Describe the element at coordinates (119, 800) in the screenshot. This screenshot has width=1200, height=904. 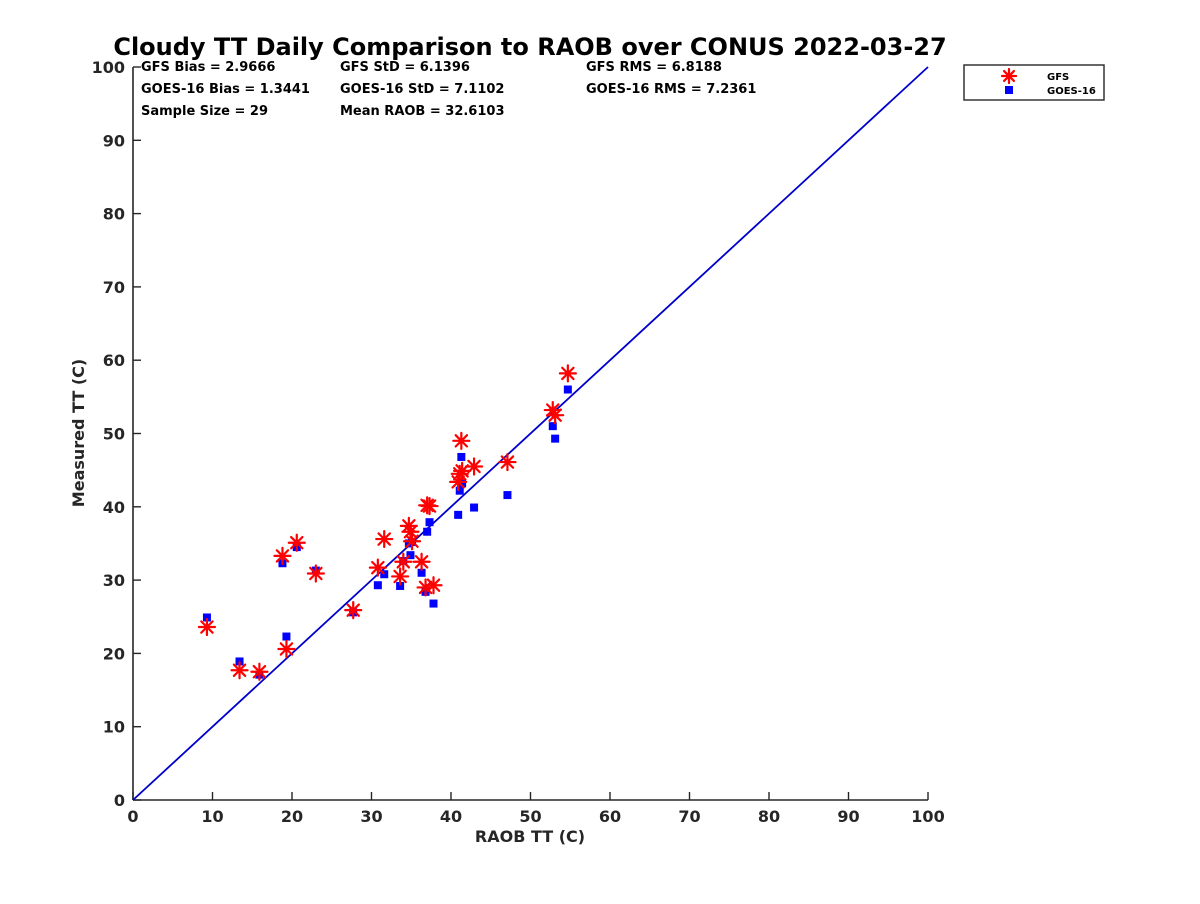
I see `y-tick-label: 0` at that location.